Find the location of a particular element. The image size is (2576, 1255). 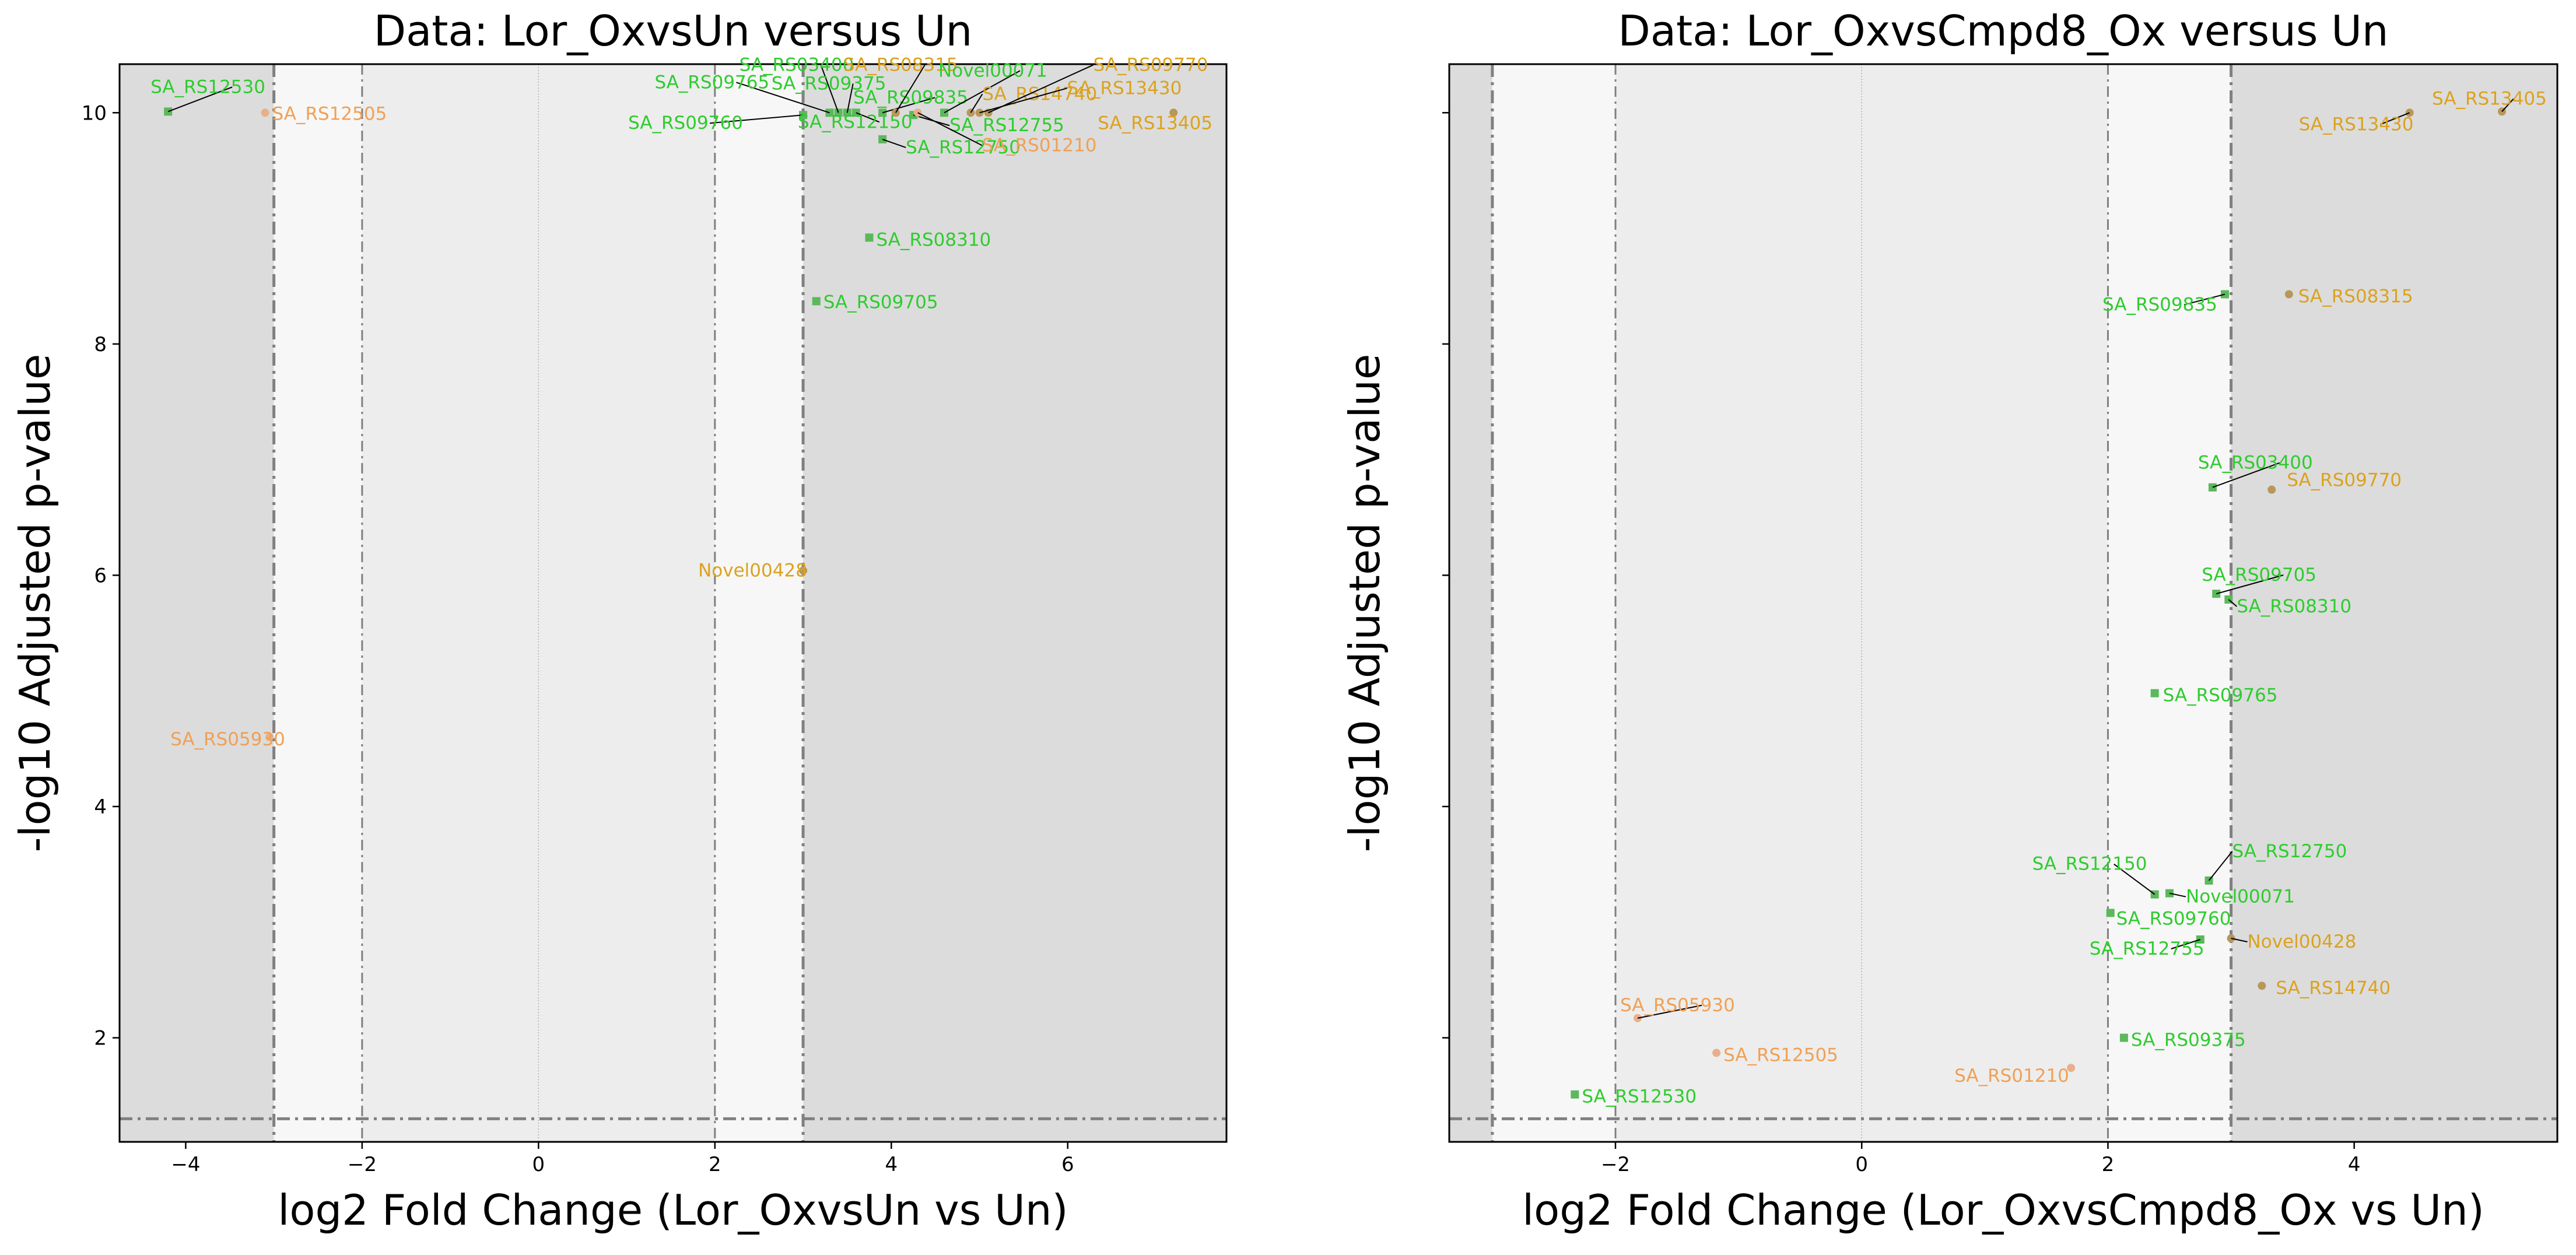

y-tick-label: 4 is located at coordinates (100, 807).